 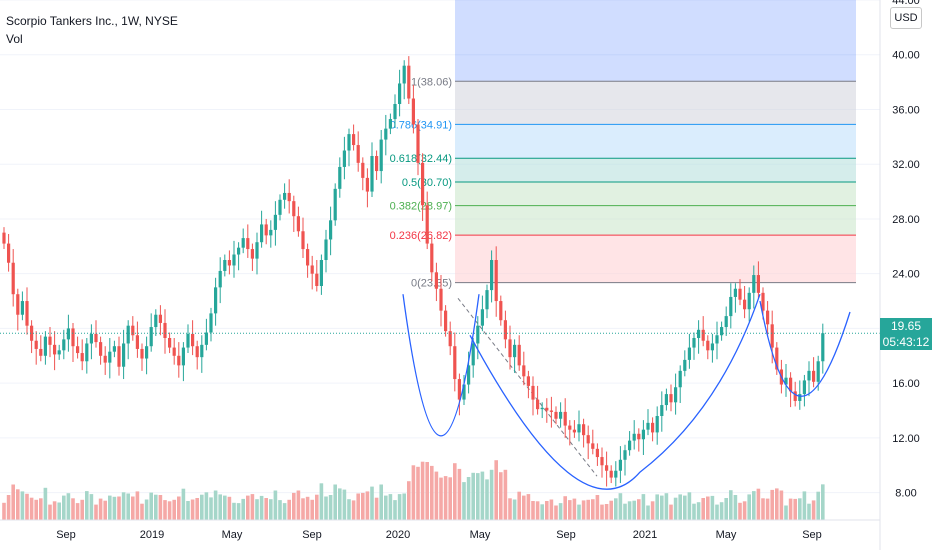 What do you see at coordinates (906, 18) in the screenshot?
I see `currency-button: USD` at bounding box center [906, 18].